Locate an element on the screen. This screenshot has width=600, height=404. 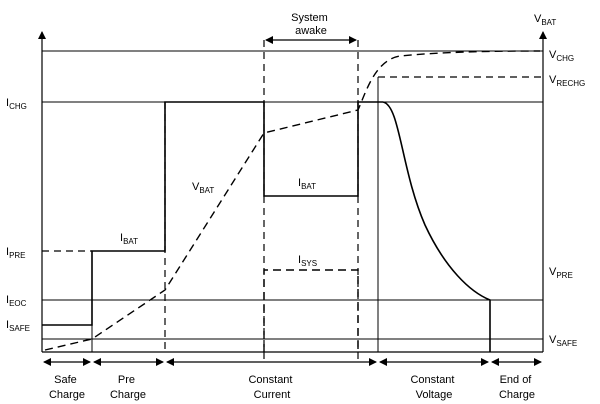
vsafe-label: VSAFE is located at coordinates (563, 341).